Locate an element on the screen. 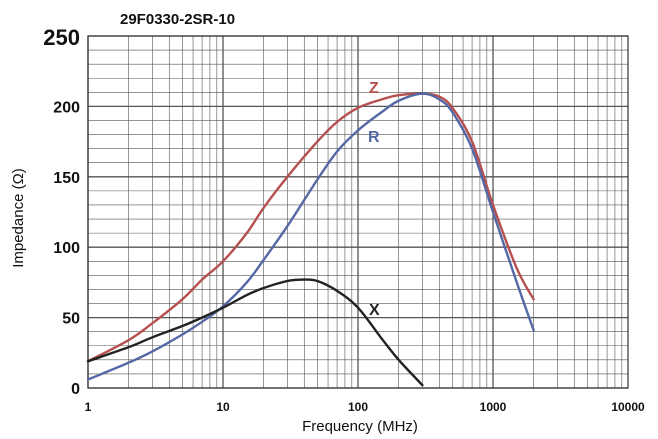 This screenshot has height=439, width=658. x-axis-label: Frequency (MHz) is located at coordinates (360, 426).